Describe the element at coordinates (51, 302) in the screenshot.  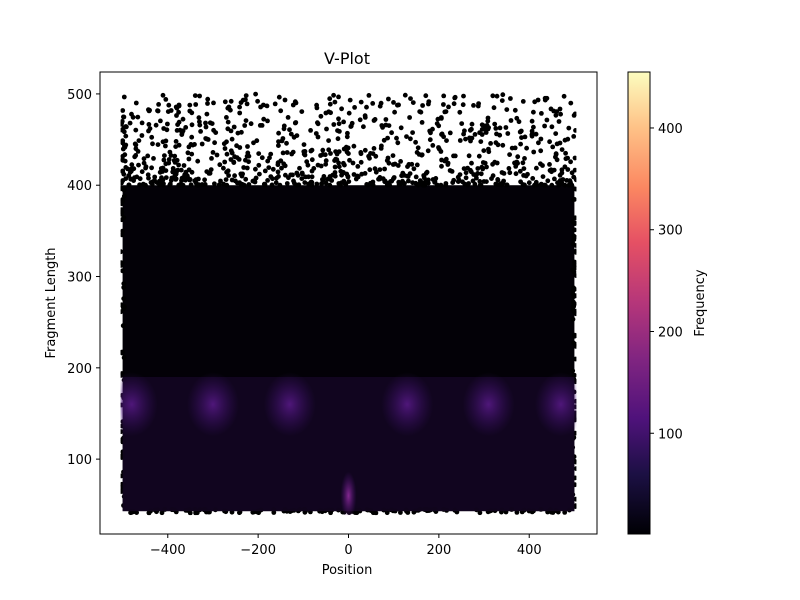
I see `y-axis-label: Fragment Length` at that location.